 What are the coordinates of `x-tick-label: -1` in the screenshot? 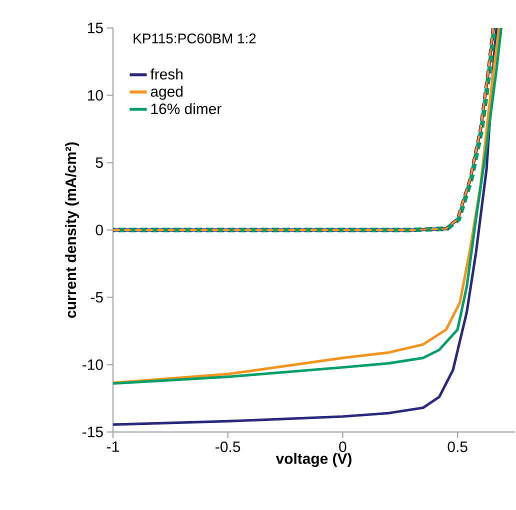 It's located at (113, 447).